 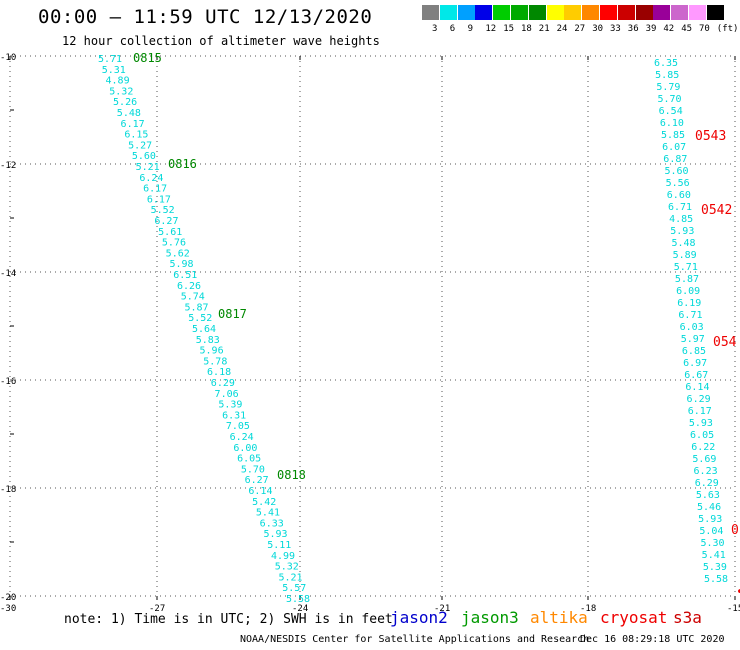 What do you see at coordinates (692, 327) in the screenshot?
I see `wave-height-value: 6.03` at bounding box center [692, 327].